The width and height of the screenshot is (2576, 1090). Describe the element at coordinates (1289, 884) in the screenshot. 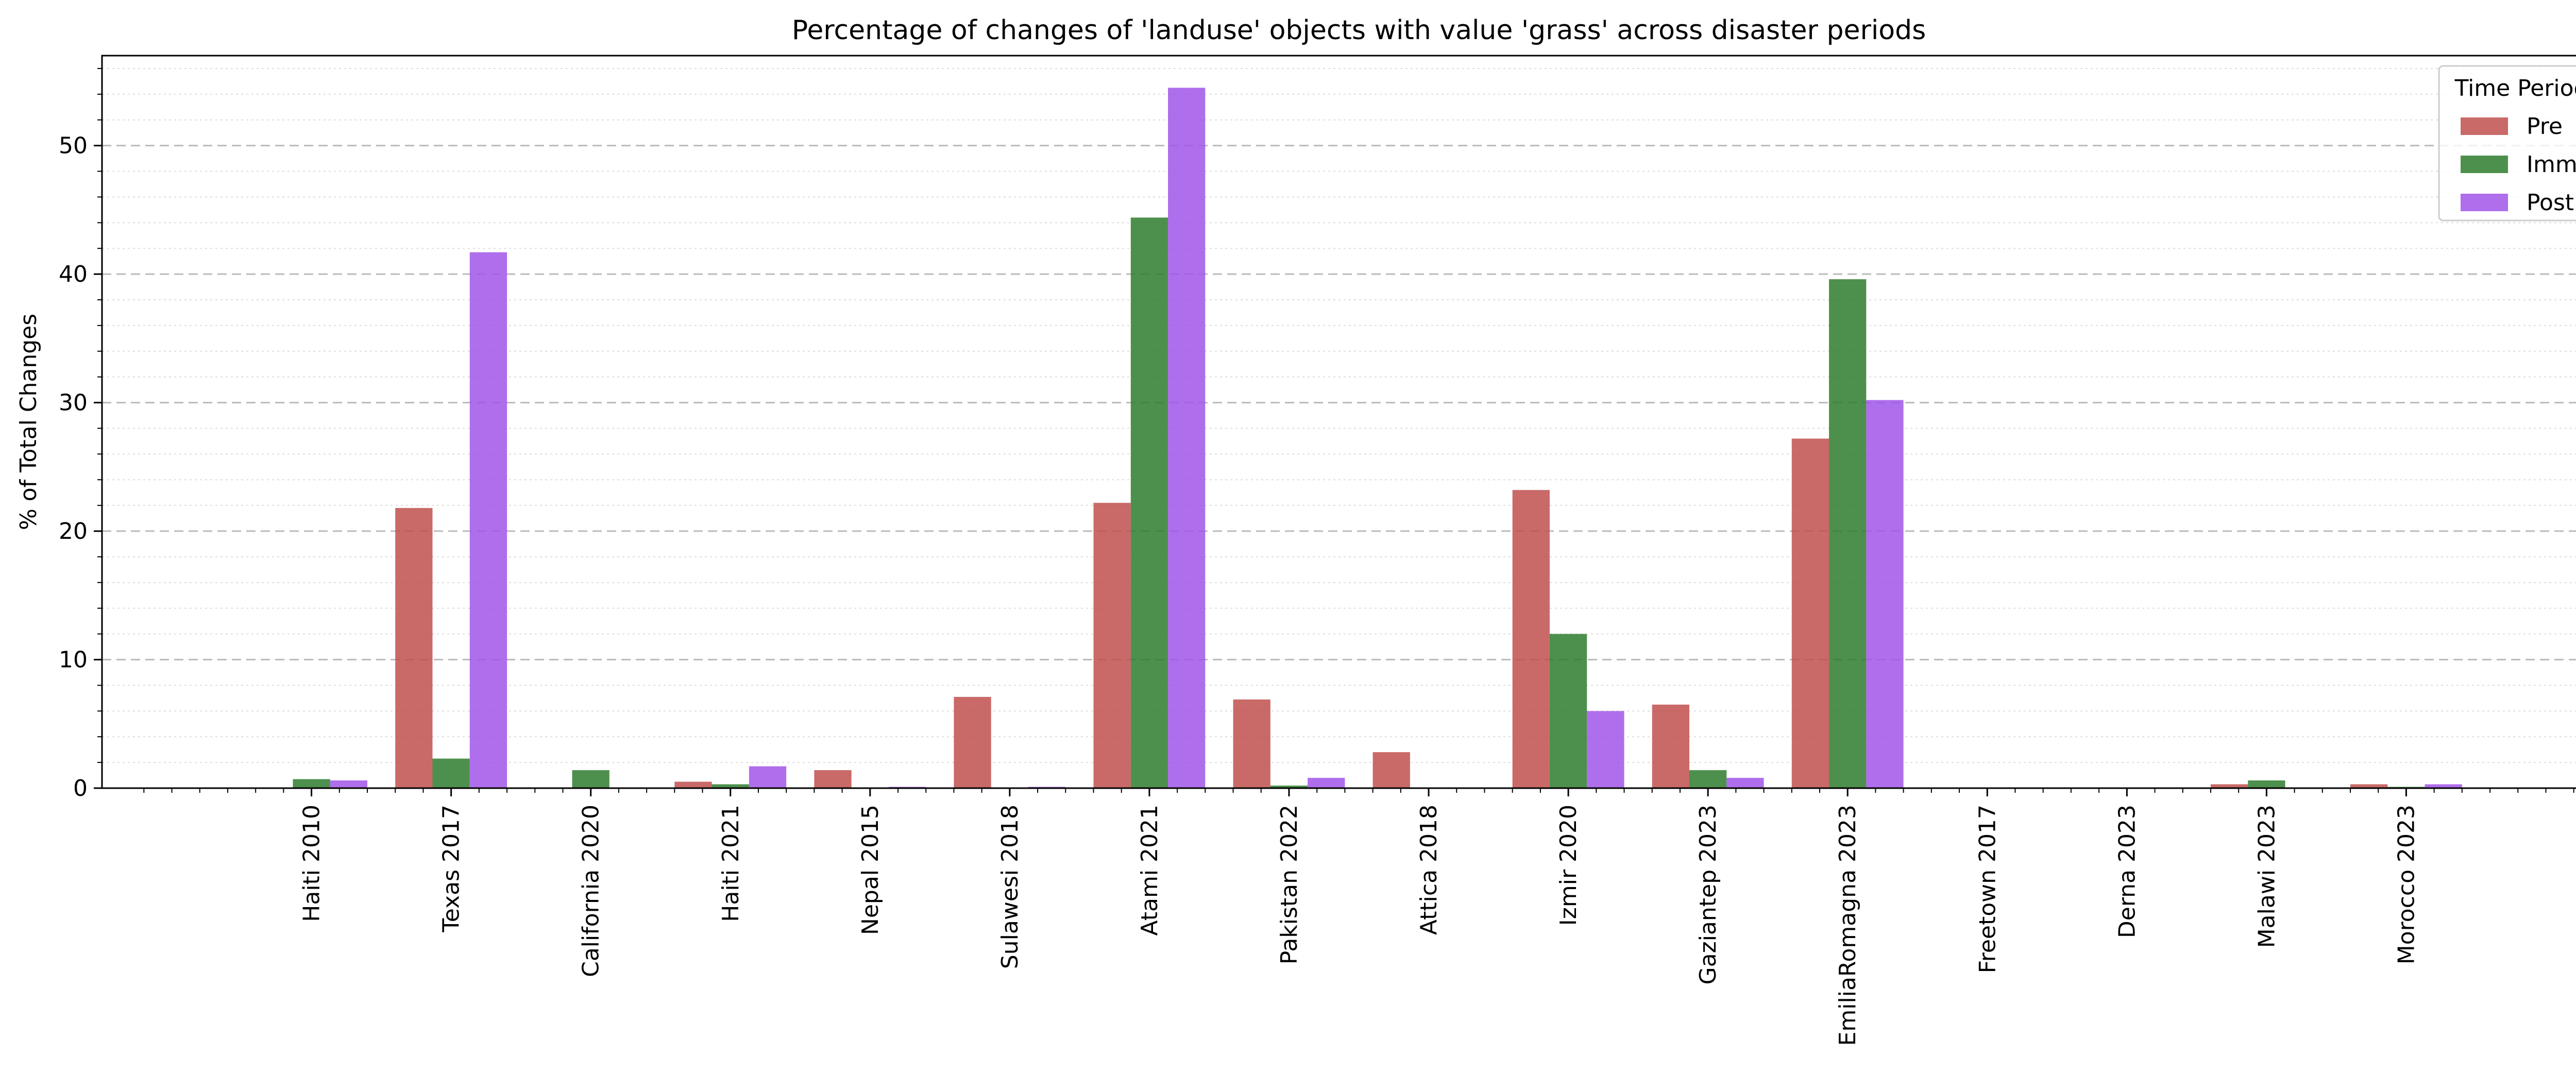

I see `x-tick-label: Pakistan 2022` at that location.